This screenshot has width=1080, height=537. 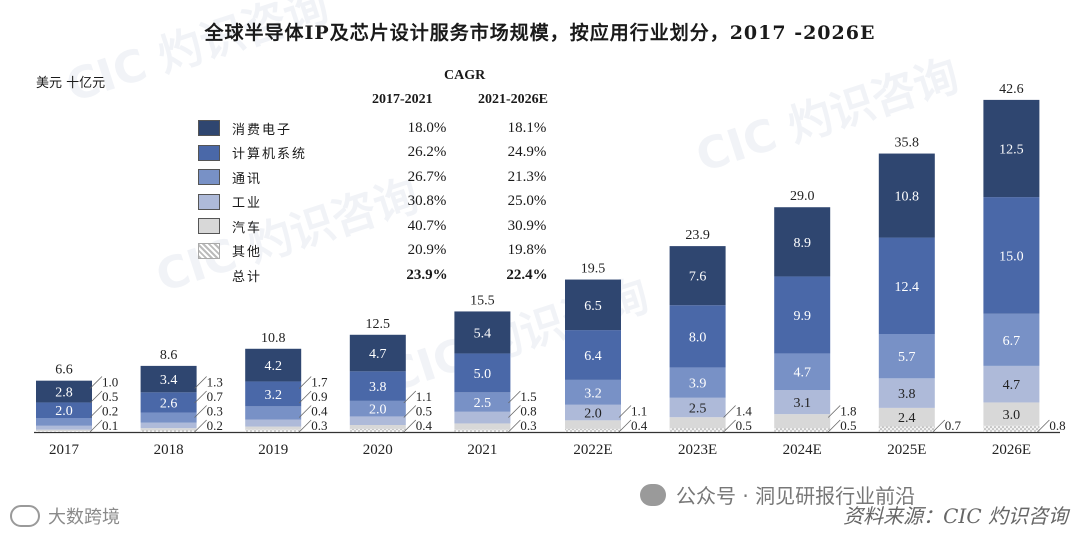 I want to click on legend-cagr-1: 18.0%, so click(x=427, y=127).